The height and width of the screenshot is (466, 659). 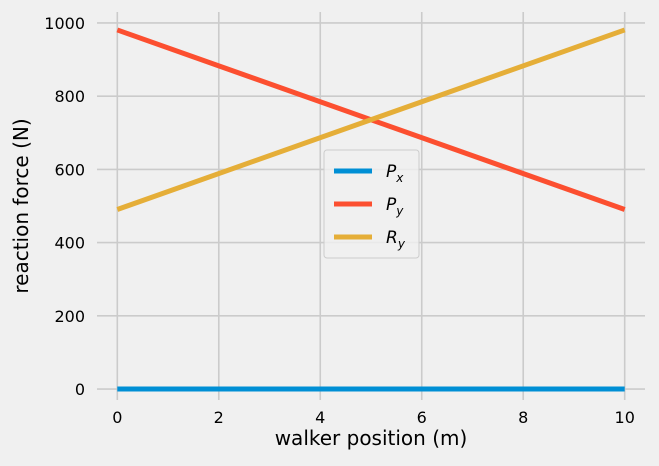 I want to click on y-tick-label: 600, so click(x=69, y=169).